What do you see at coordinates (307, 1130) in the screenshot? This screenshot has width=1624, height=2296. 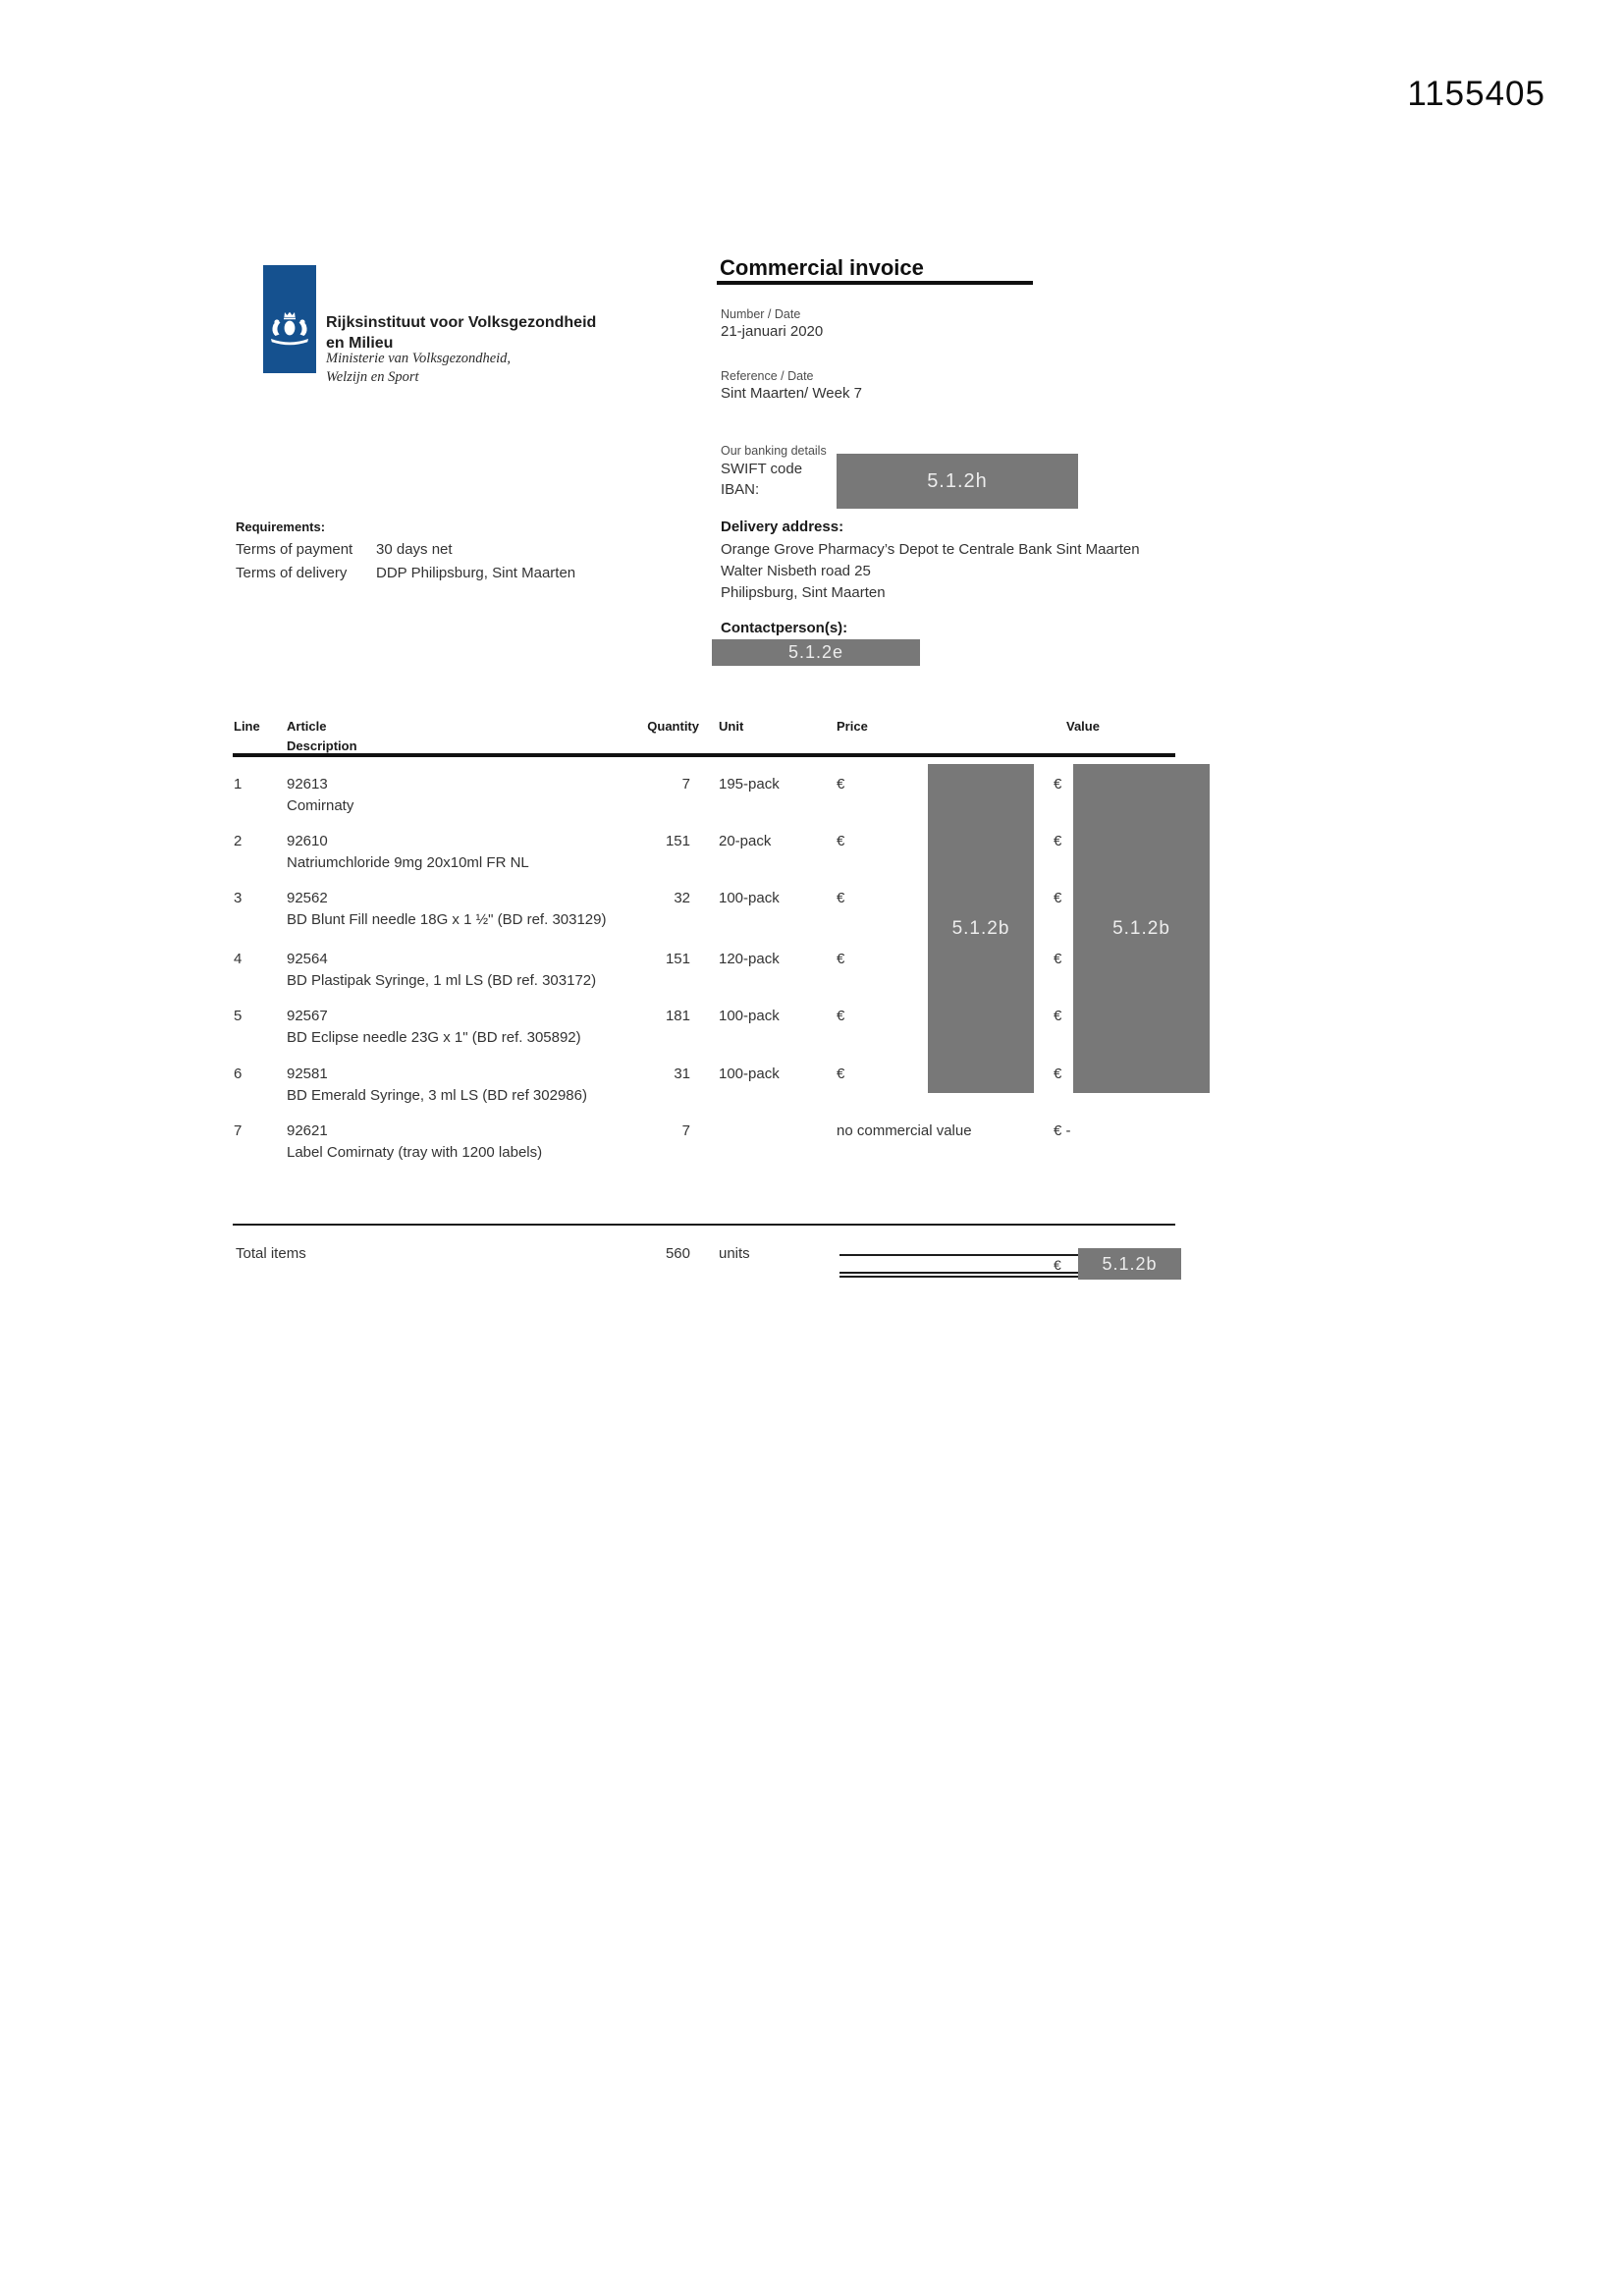 I see `table-row-article: 92621` at bounding box center [307, 1130].